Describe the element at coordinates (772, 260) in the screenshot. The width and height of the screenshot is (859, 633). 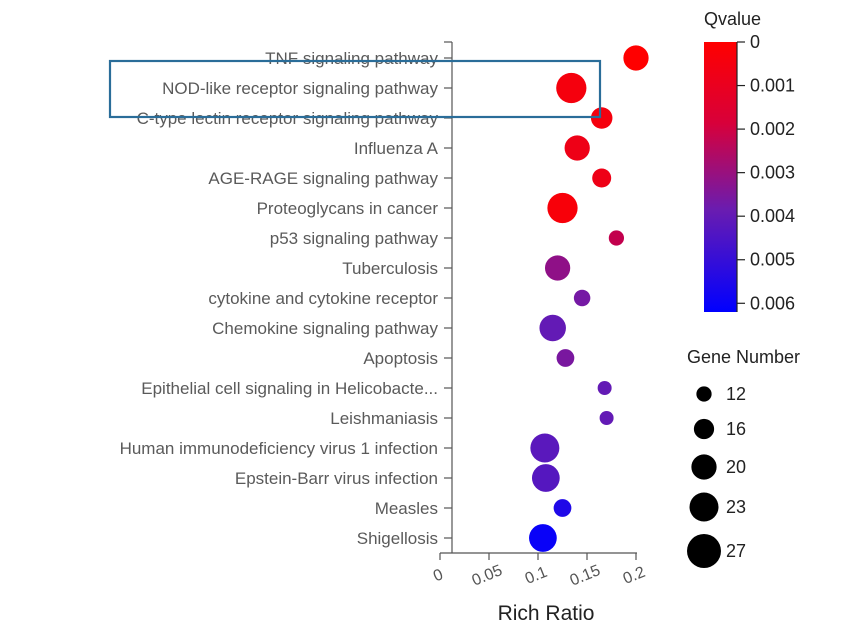
I see `colorbar-tick-label: 0.005` at that location.